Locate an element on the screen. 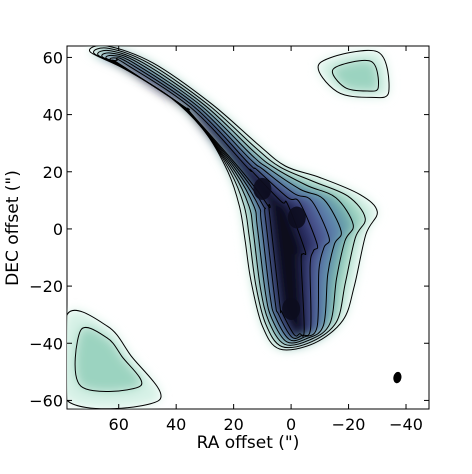 This screenshot has height=474, width=472. y-tick-label: 20 is located at coordinates (53, 172).